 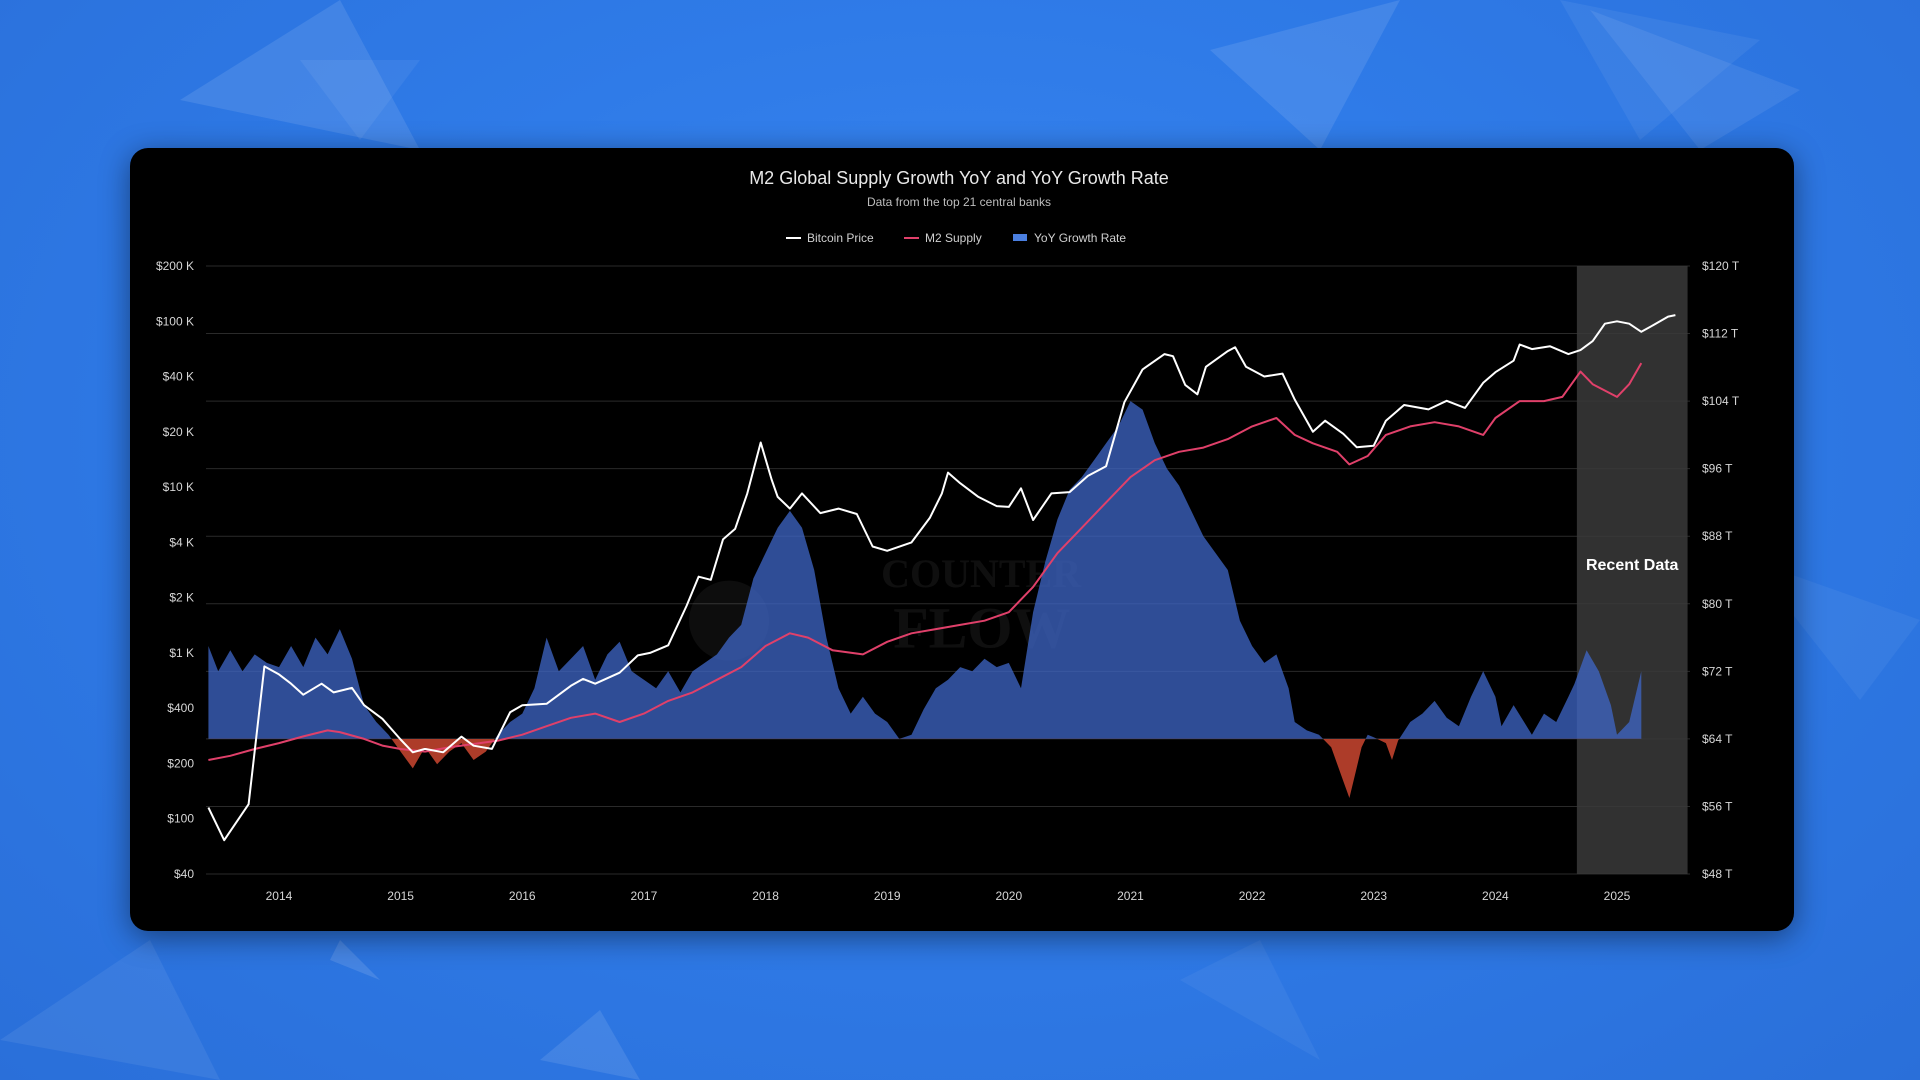 I want to click on left-tick-label: $40 K, so click(x=178, y=377).